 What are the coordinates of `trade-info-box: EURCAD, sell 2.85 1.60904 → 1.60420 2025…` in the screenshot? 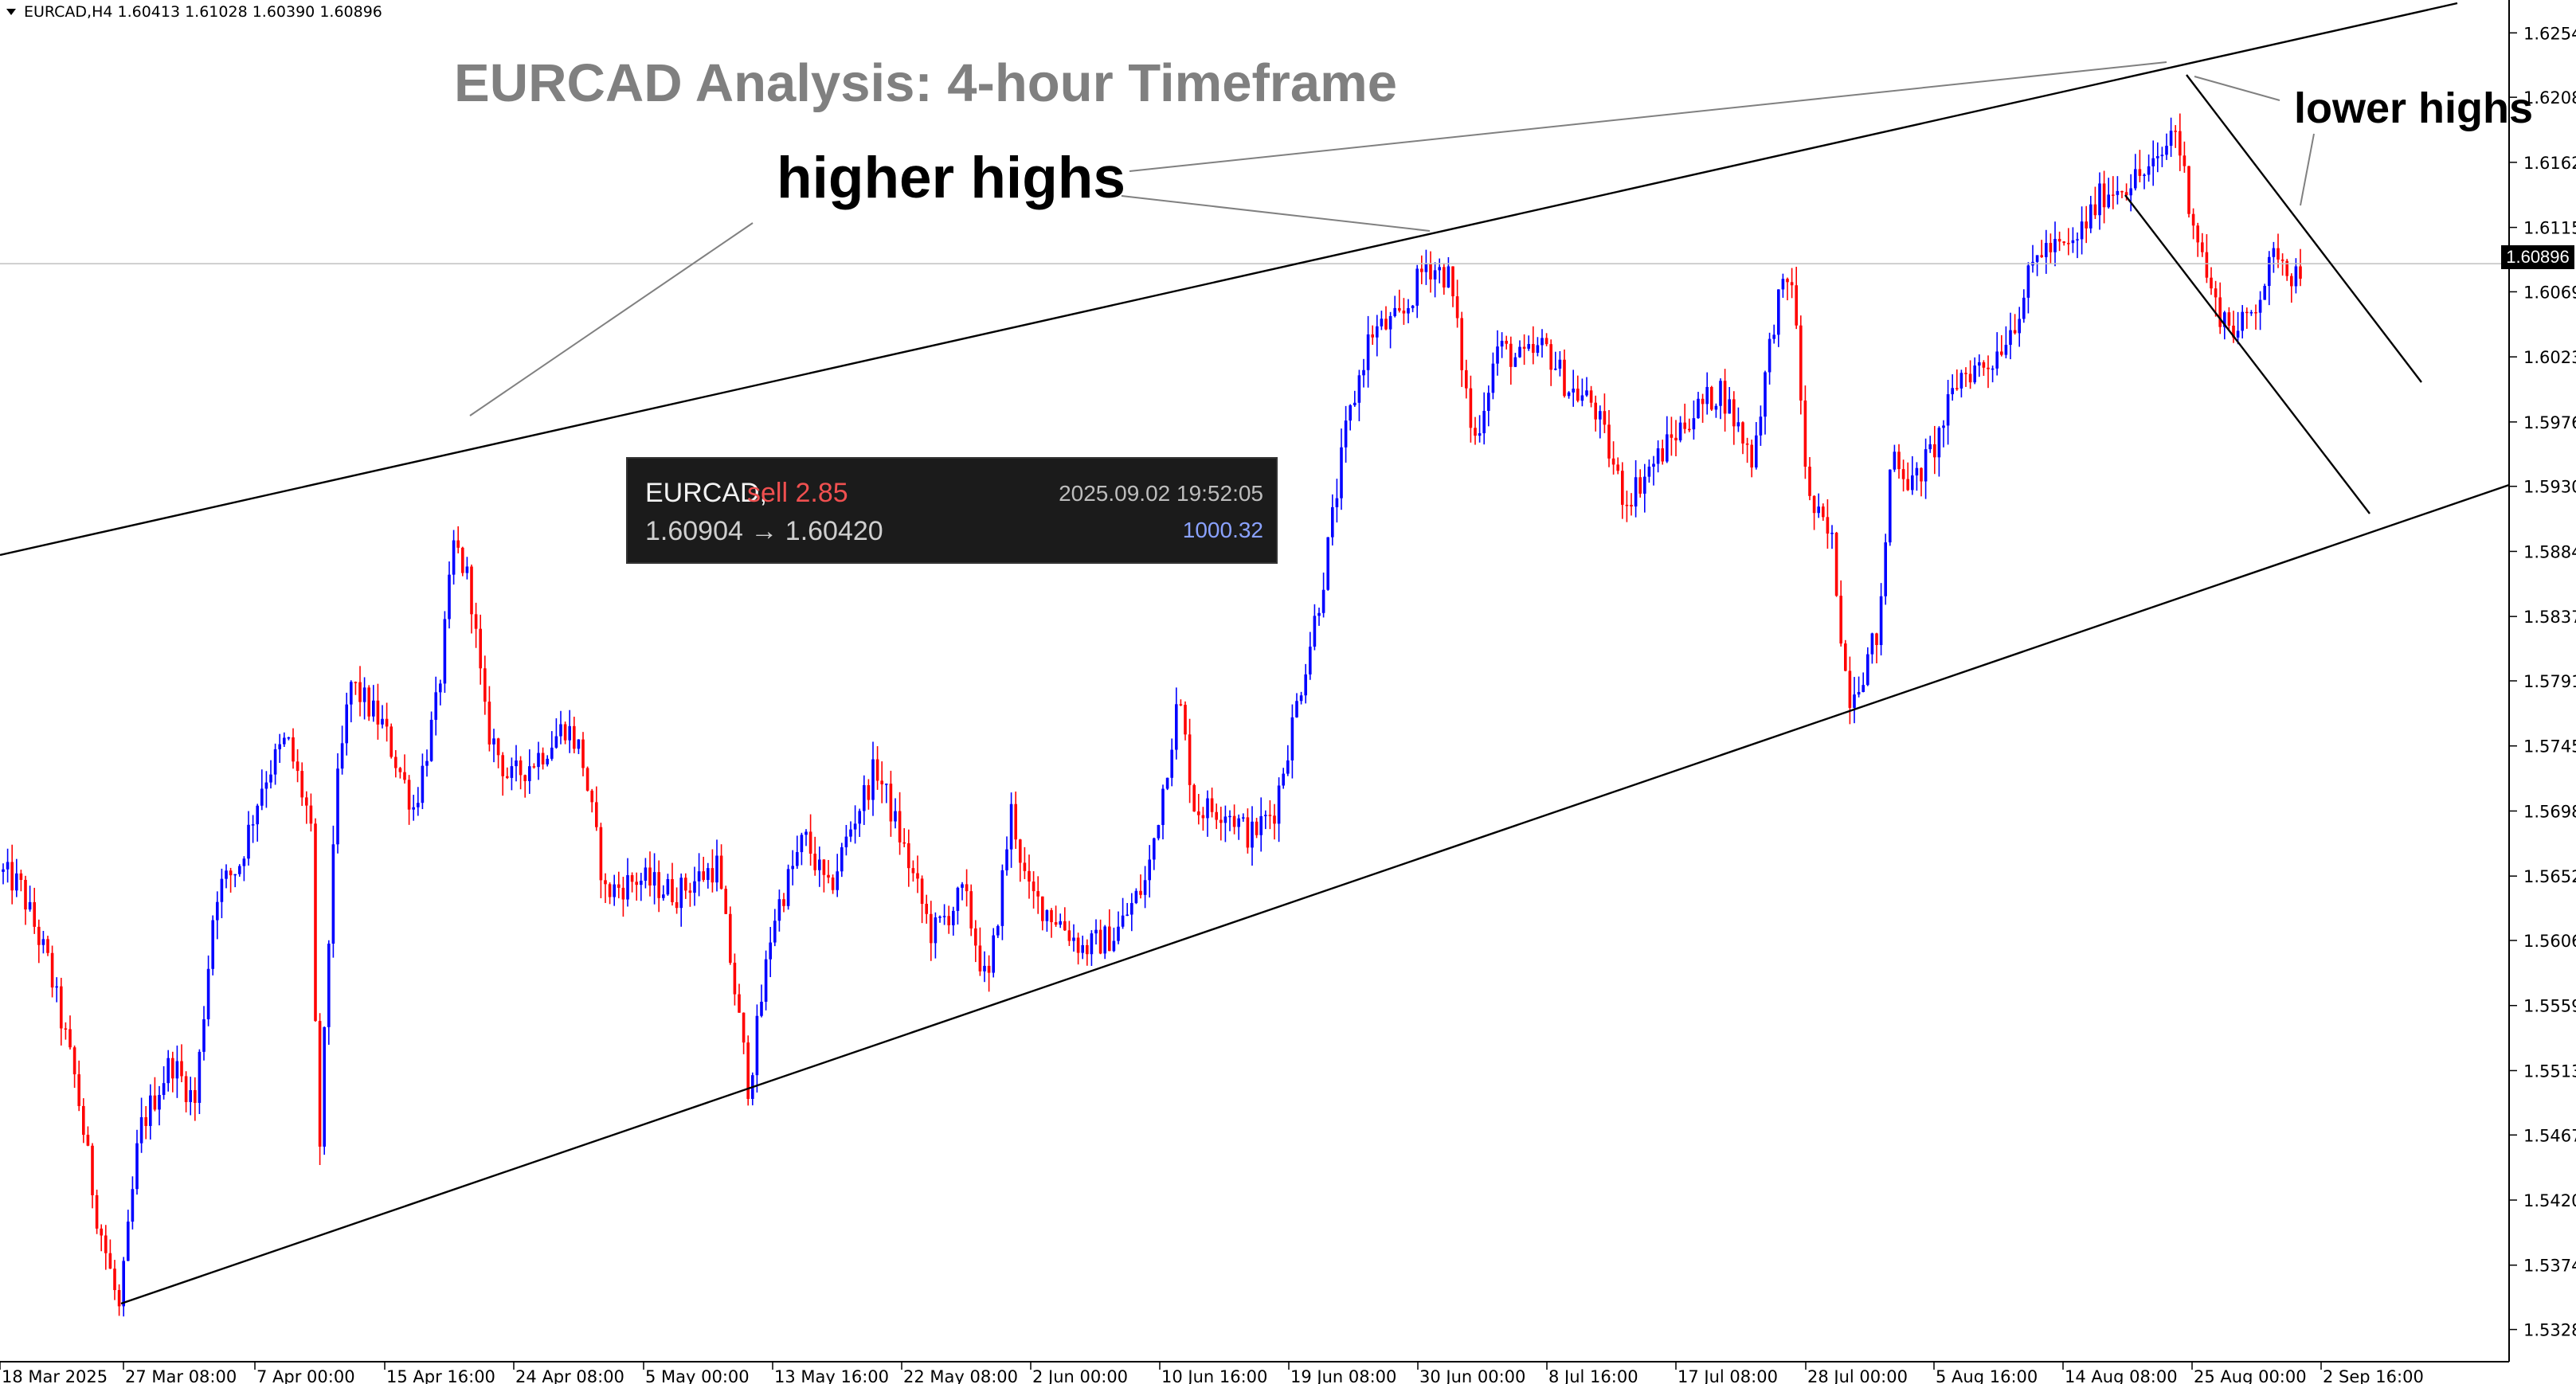 It's located at (952, 510).